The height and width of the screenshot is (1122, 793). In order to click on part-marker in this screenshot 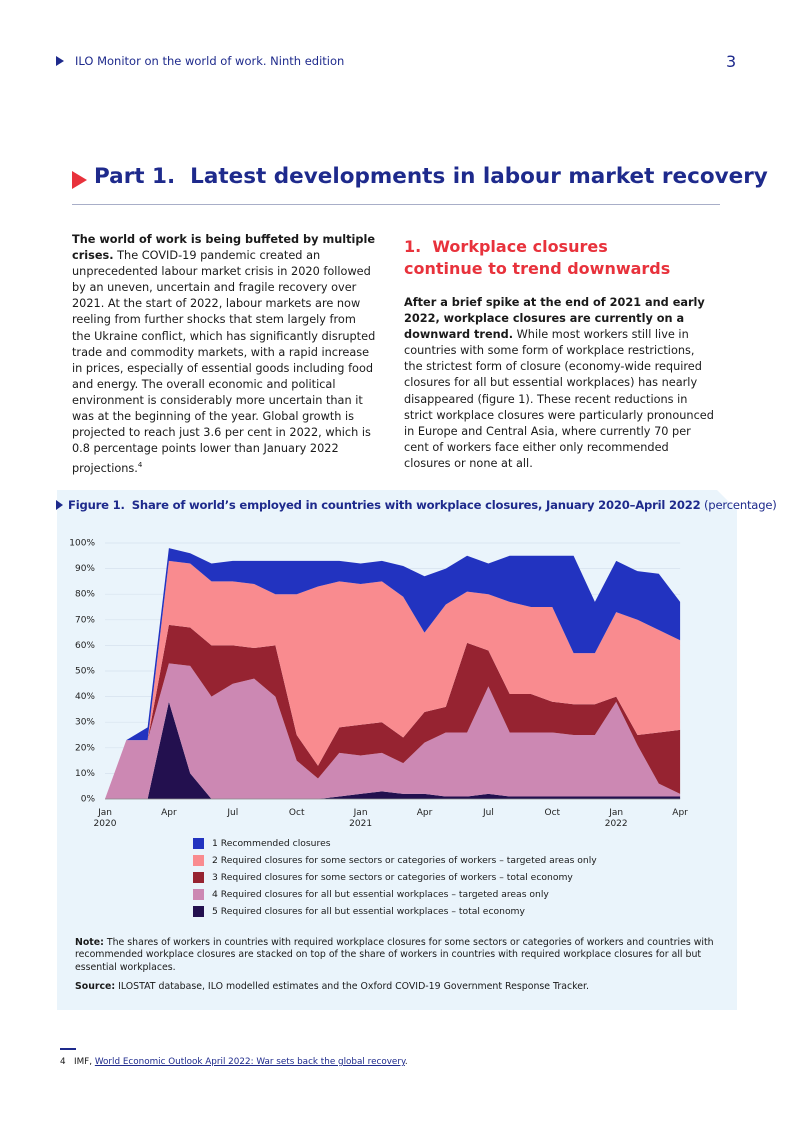, I will do `click(79, 180)`.